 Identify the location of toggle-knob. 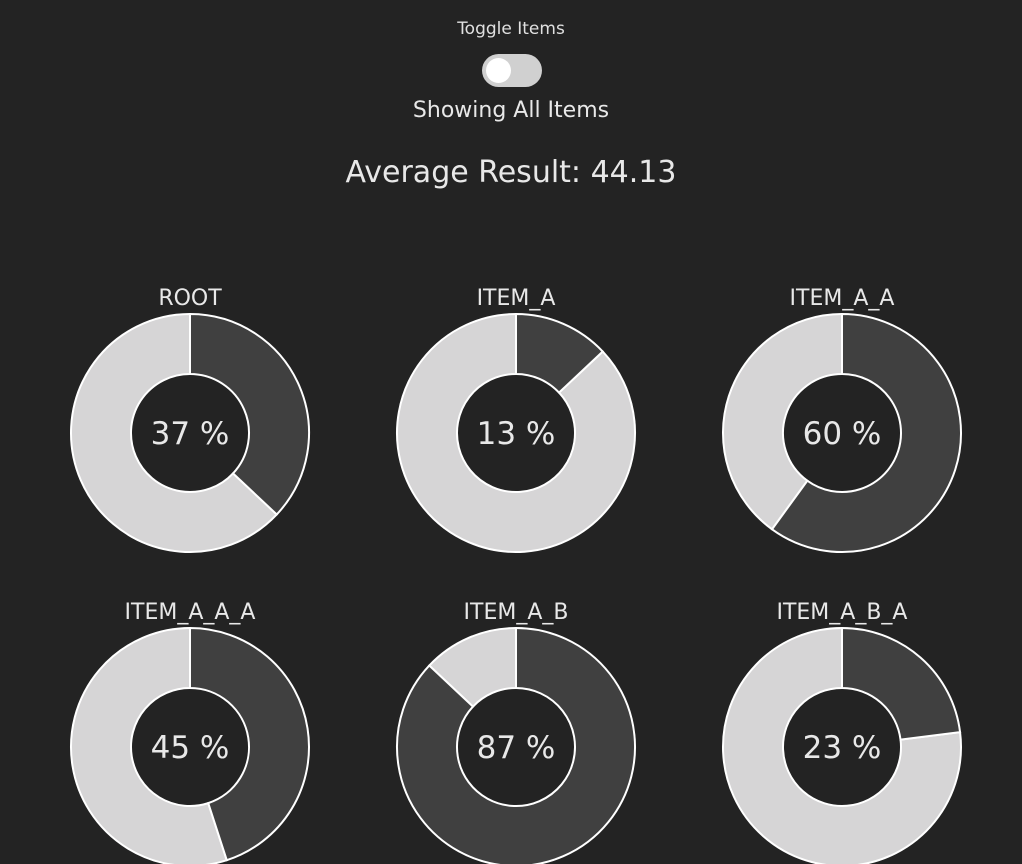
(498, 70).